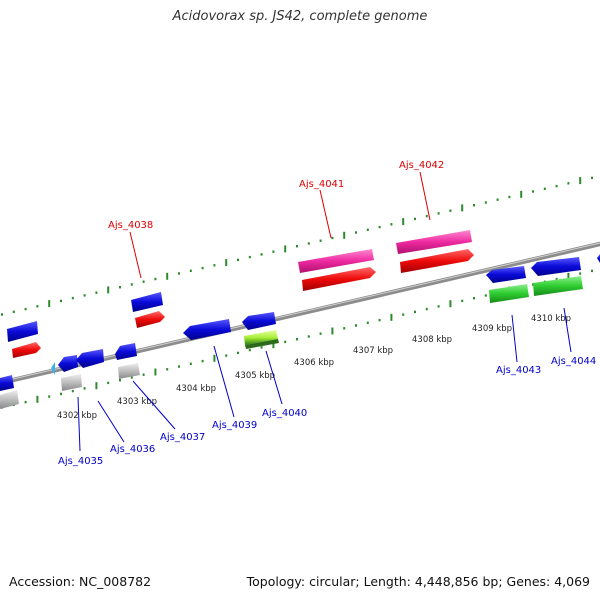 The height and width of the screenshot is (600, 600). Describe the element at coordinates (284, 413) in the screenshot. I see `gene-label-ajs-4040: Ajs_4040` at that location.